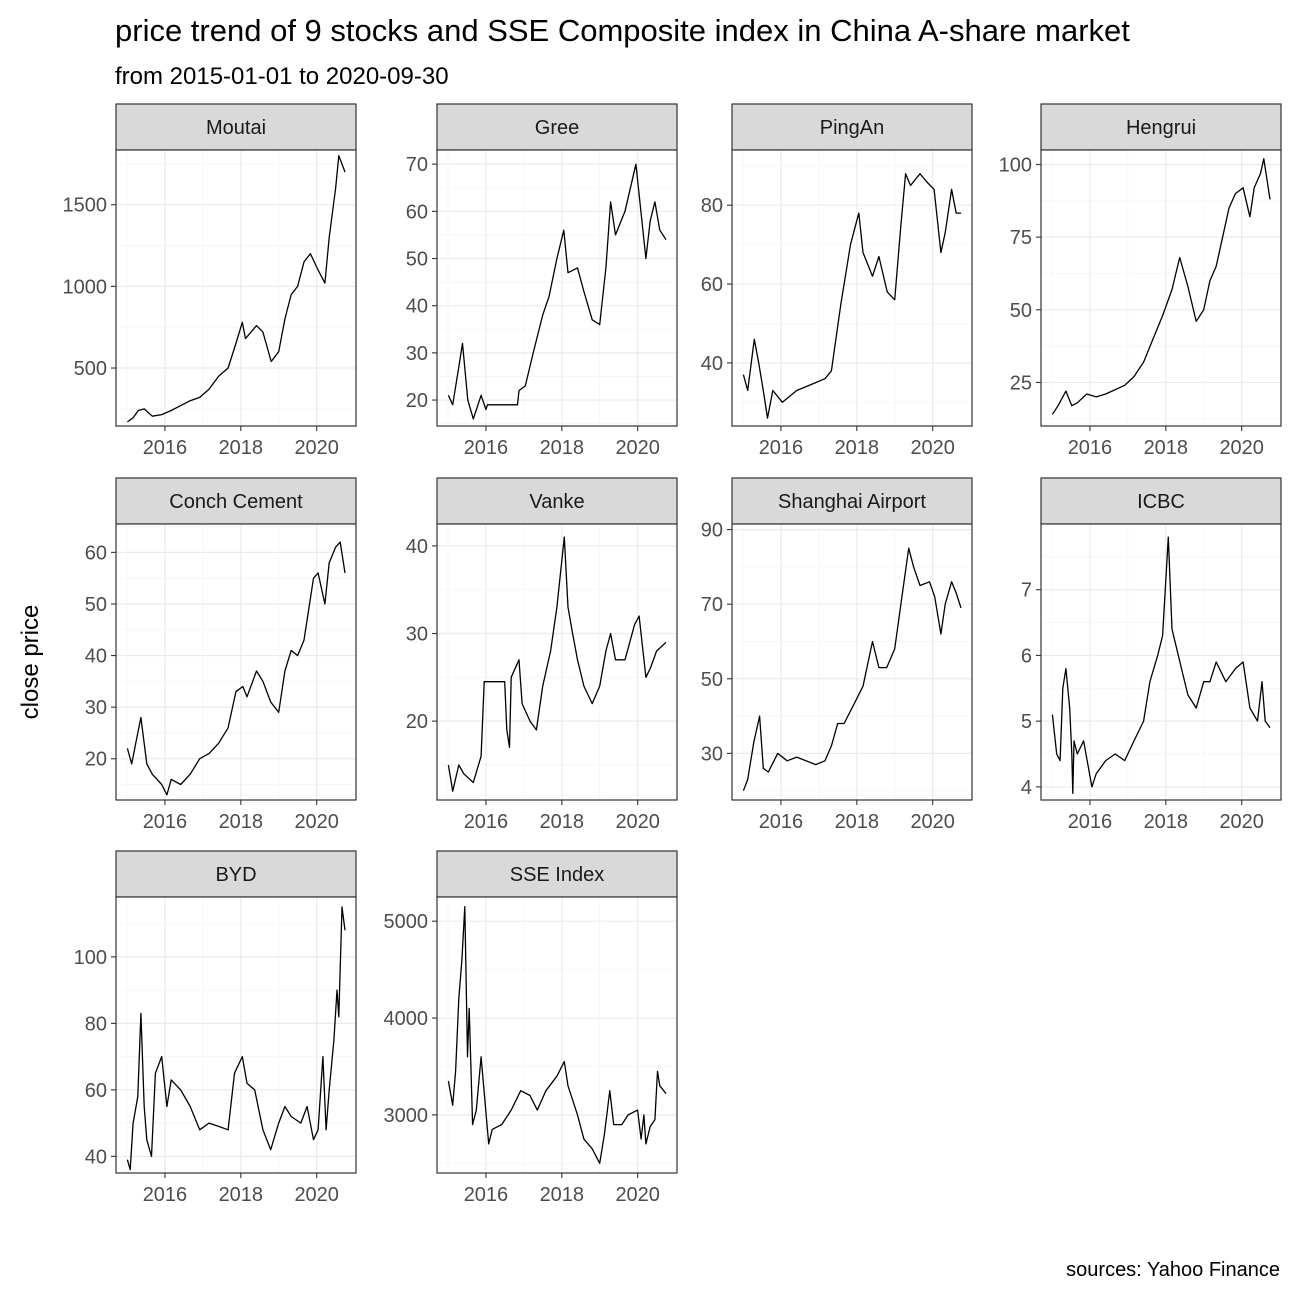  What do you see at coordinates (90, 369) in the screenshot?
I see `y-tick-label: 500` at bounding box center [90, 369].